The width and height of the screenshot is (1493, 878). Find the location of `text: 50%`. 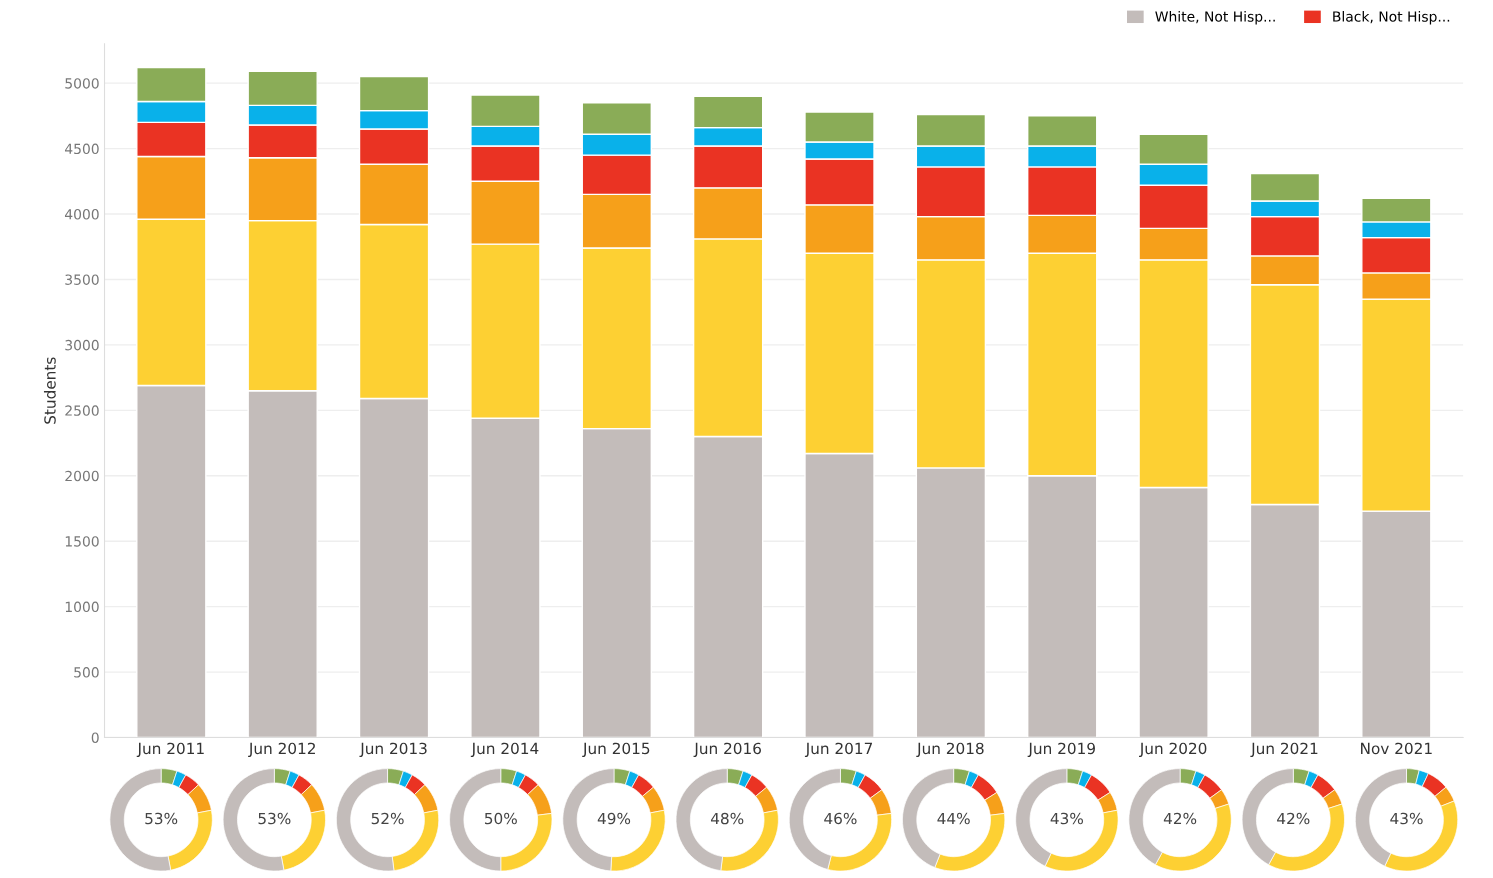

text: 50% is located at coordinates (500, 818).